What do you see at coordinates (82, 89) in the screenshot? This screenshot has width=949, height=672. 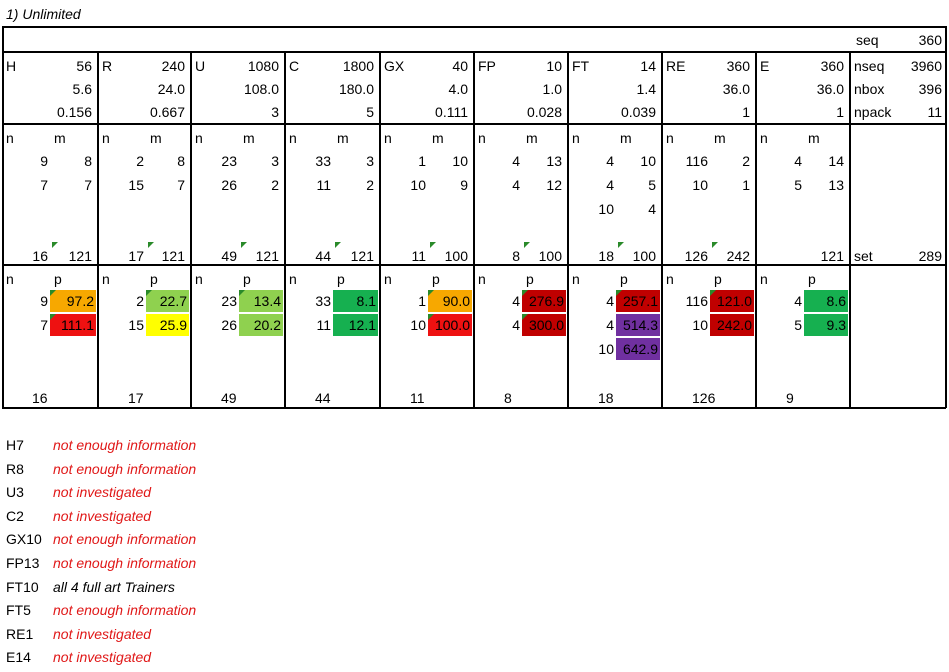 I see `col-h-v2: 5.6` at bounding box center [82, 89].